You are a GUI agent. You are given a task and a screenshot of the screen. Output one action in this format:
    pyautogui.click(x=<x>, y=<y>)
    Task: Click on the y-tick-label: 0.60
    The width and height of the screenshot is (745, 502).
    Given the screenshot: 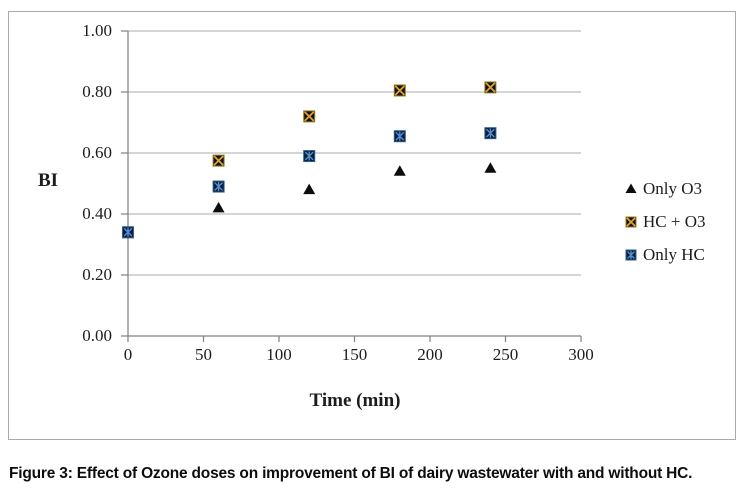 What is the action you would take?
    pyautogui.click(x=97, y=152)
    